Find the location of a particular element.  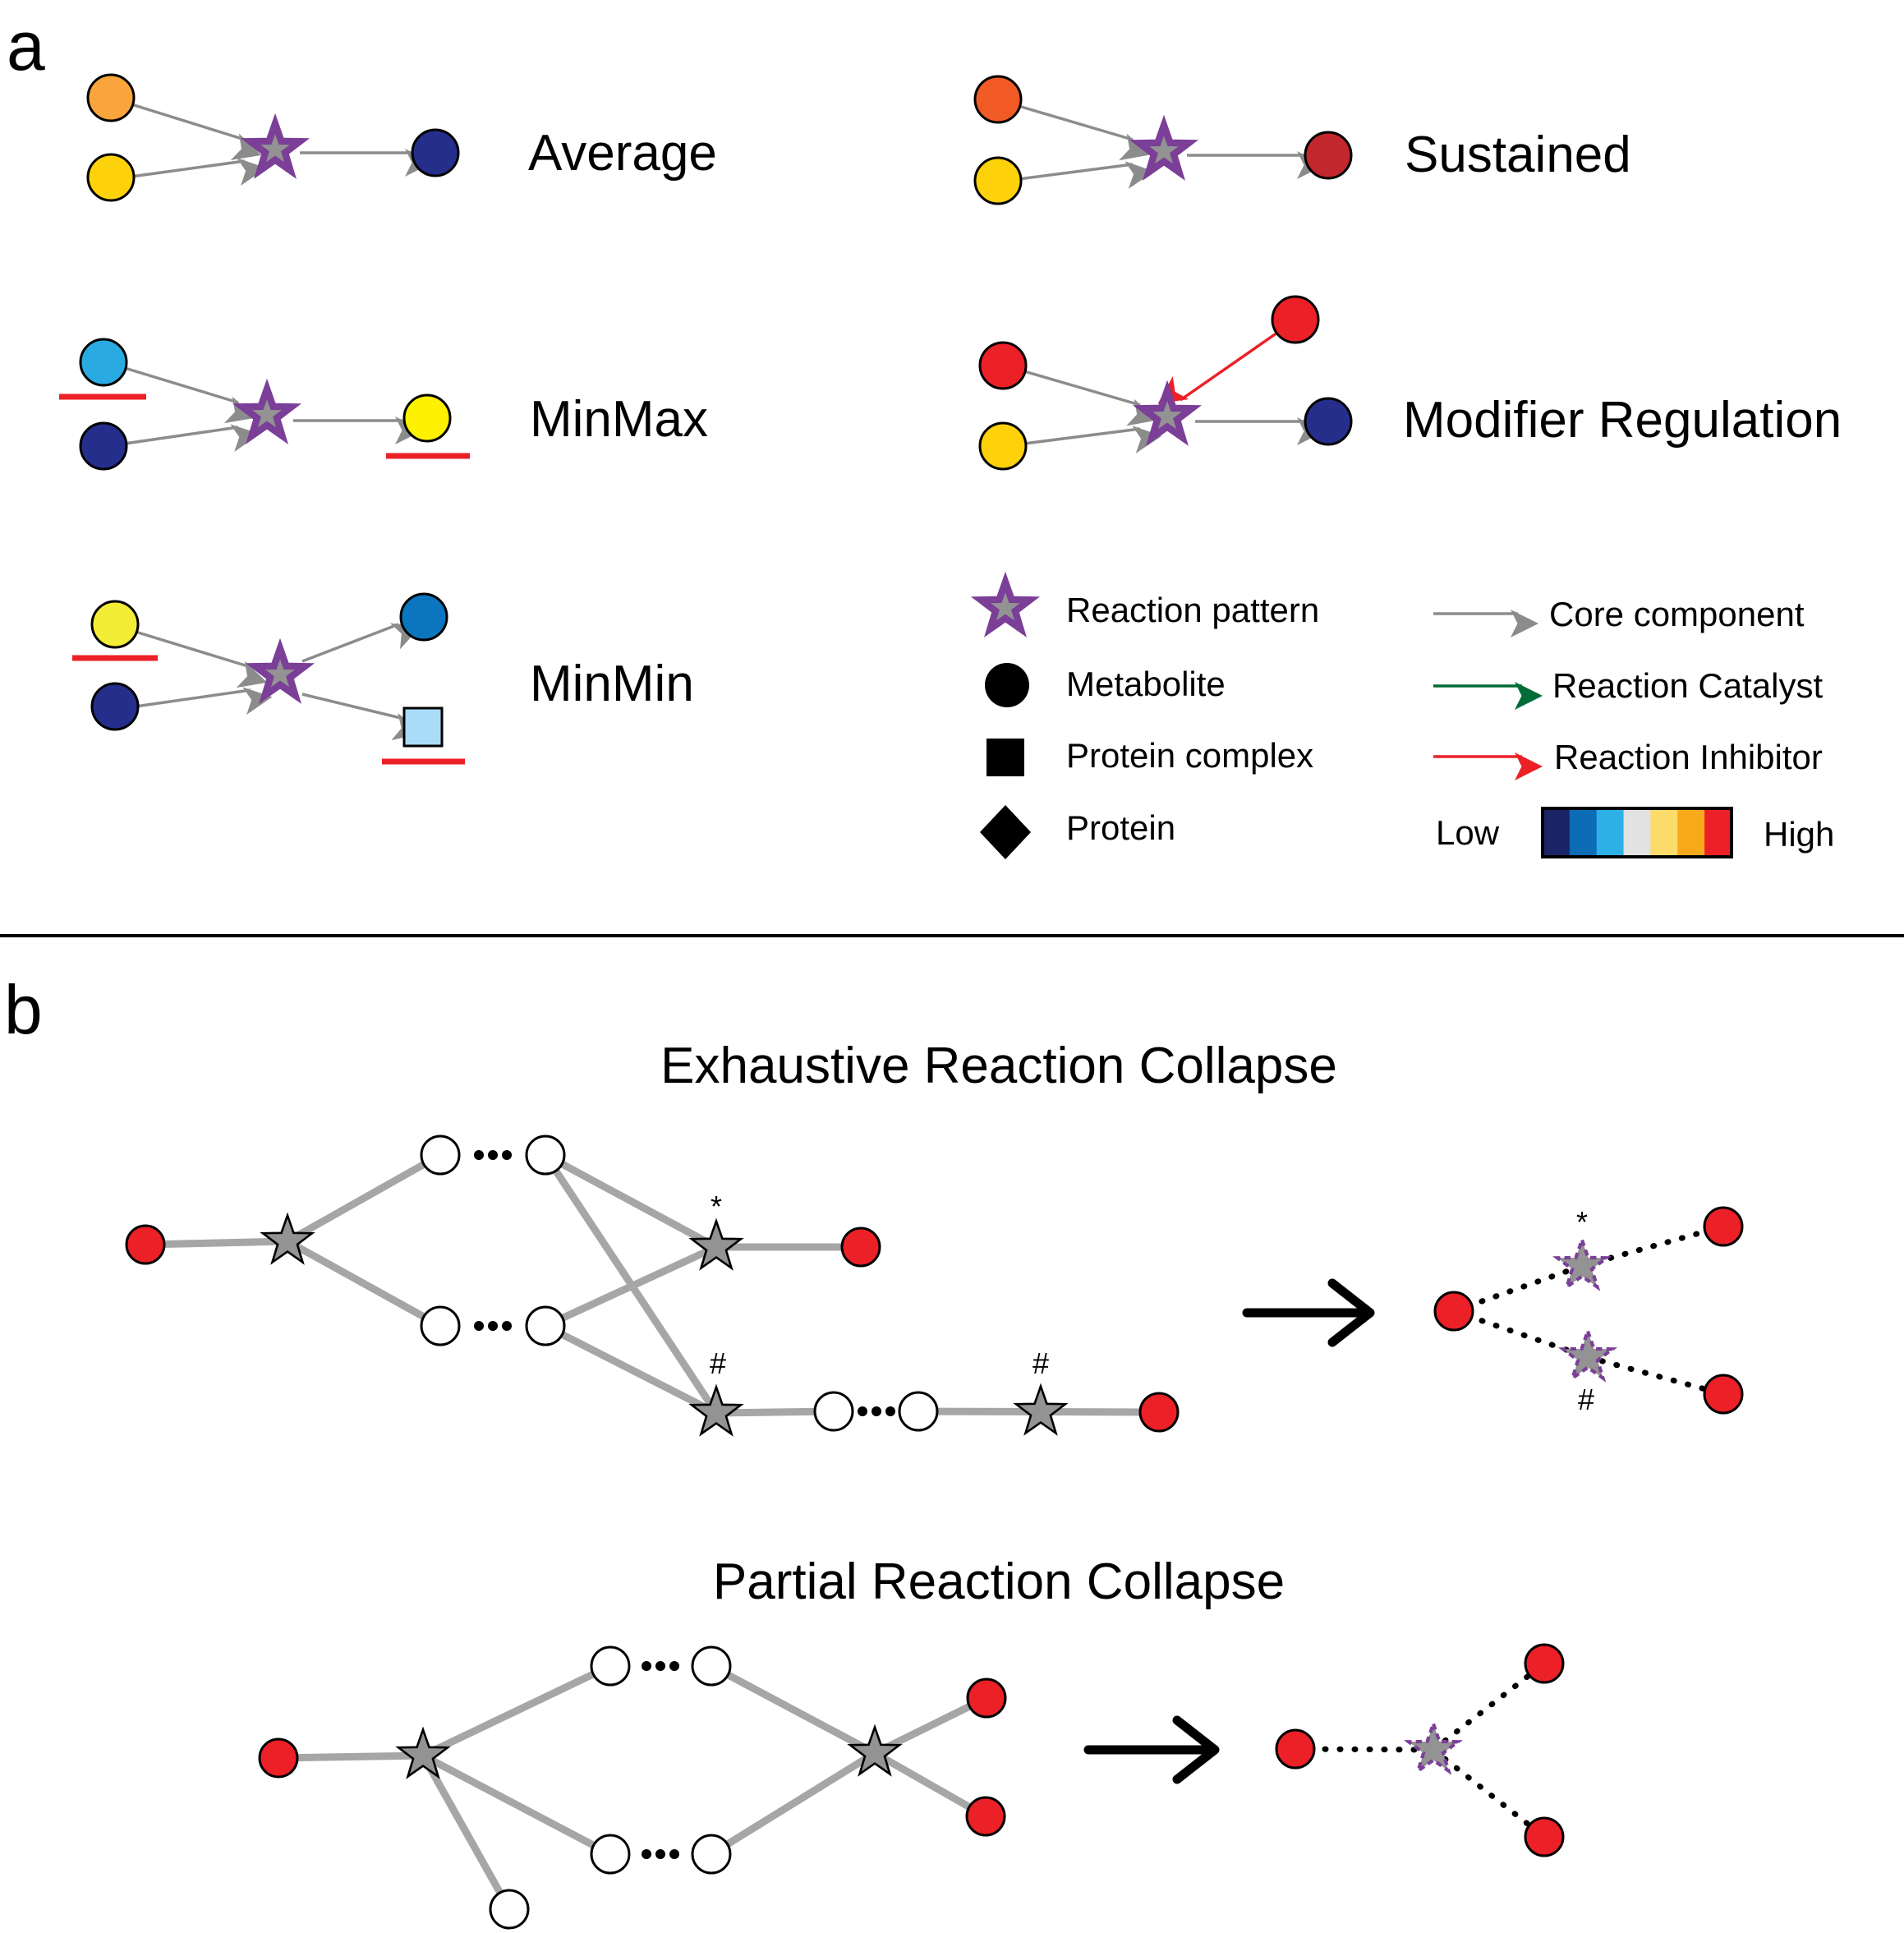

legend-protein: Protein is located at coordinates (1120, 827).